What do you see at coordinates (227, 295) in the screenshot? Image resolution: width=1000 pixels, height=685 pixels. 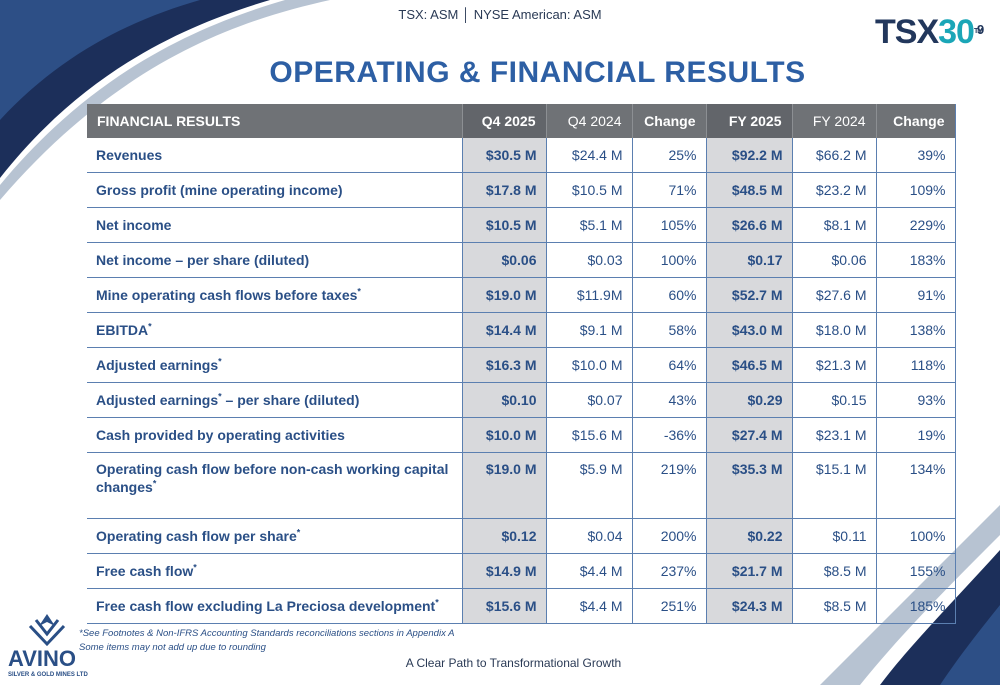 I see `row-label-text: Mine operating cash flows before taxes` at bounding box center [227, 295].